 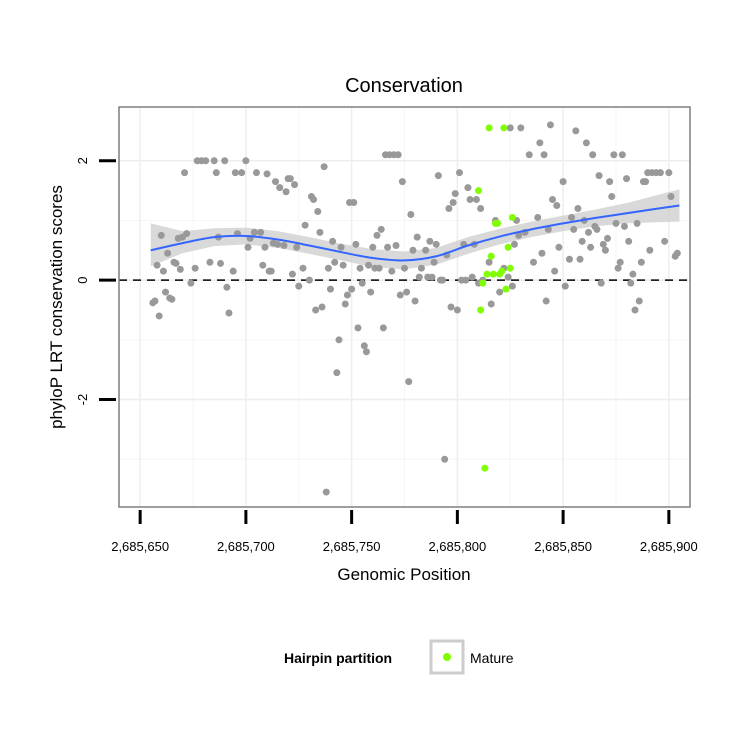 I want to click on y-axis-title: phyloP LRT conservation scores, so click(x=56, y=307).